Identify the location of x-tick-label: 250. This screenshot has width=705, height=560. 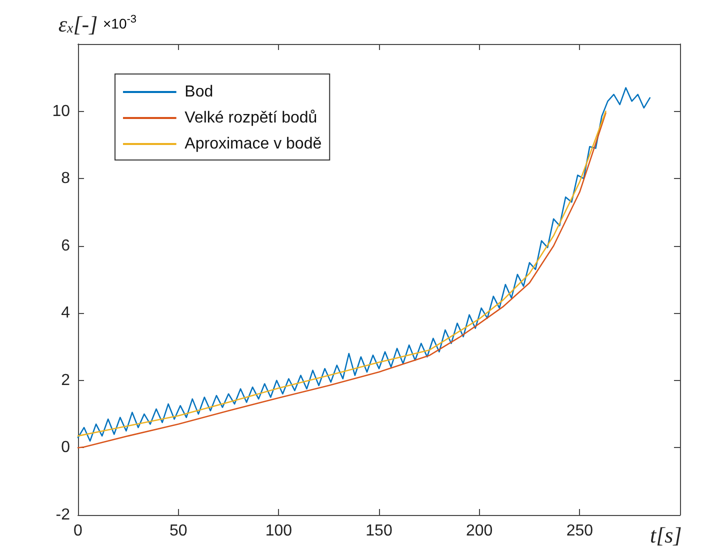
(580, 531).